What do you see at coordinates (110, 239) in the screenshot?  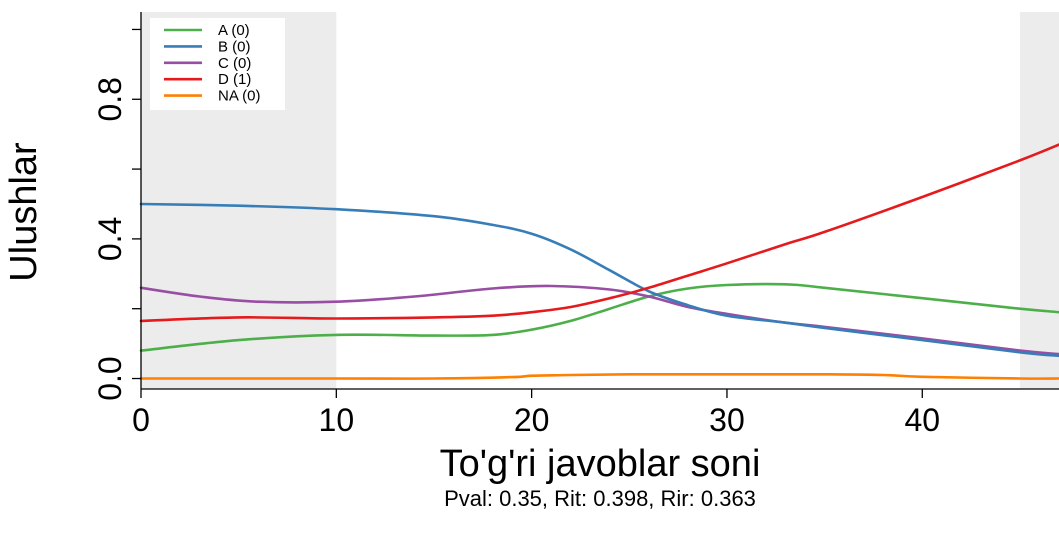 I see `y-tick-label: 0.4` at bounding box center [110, 239].